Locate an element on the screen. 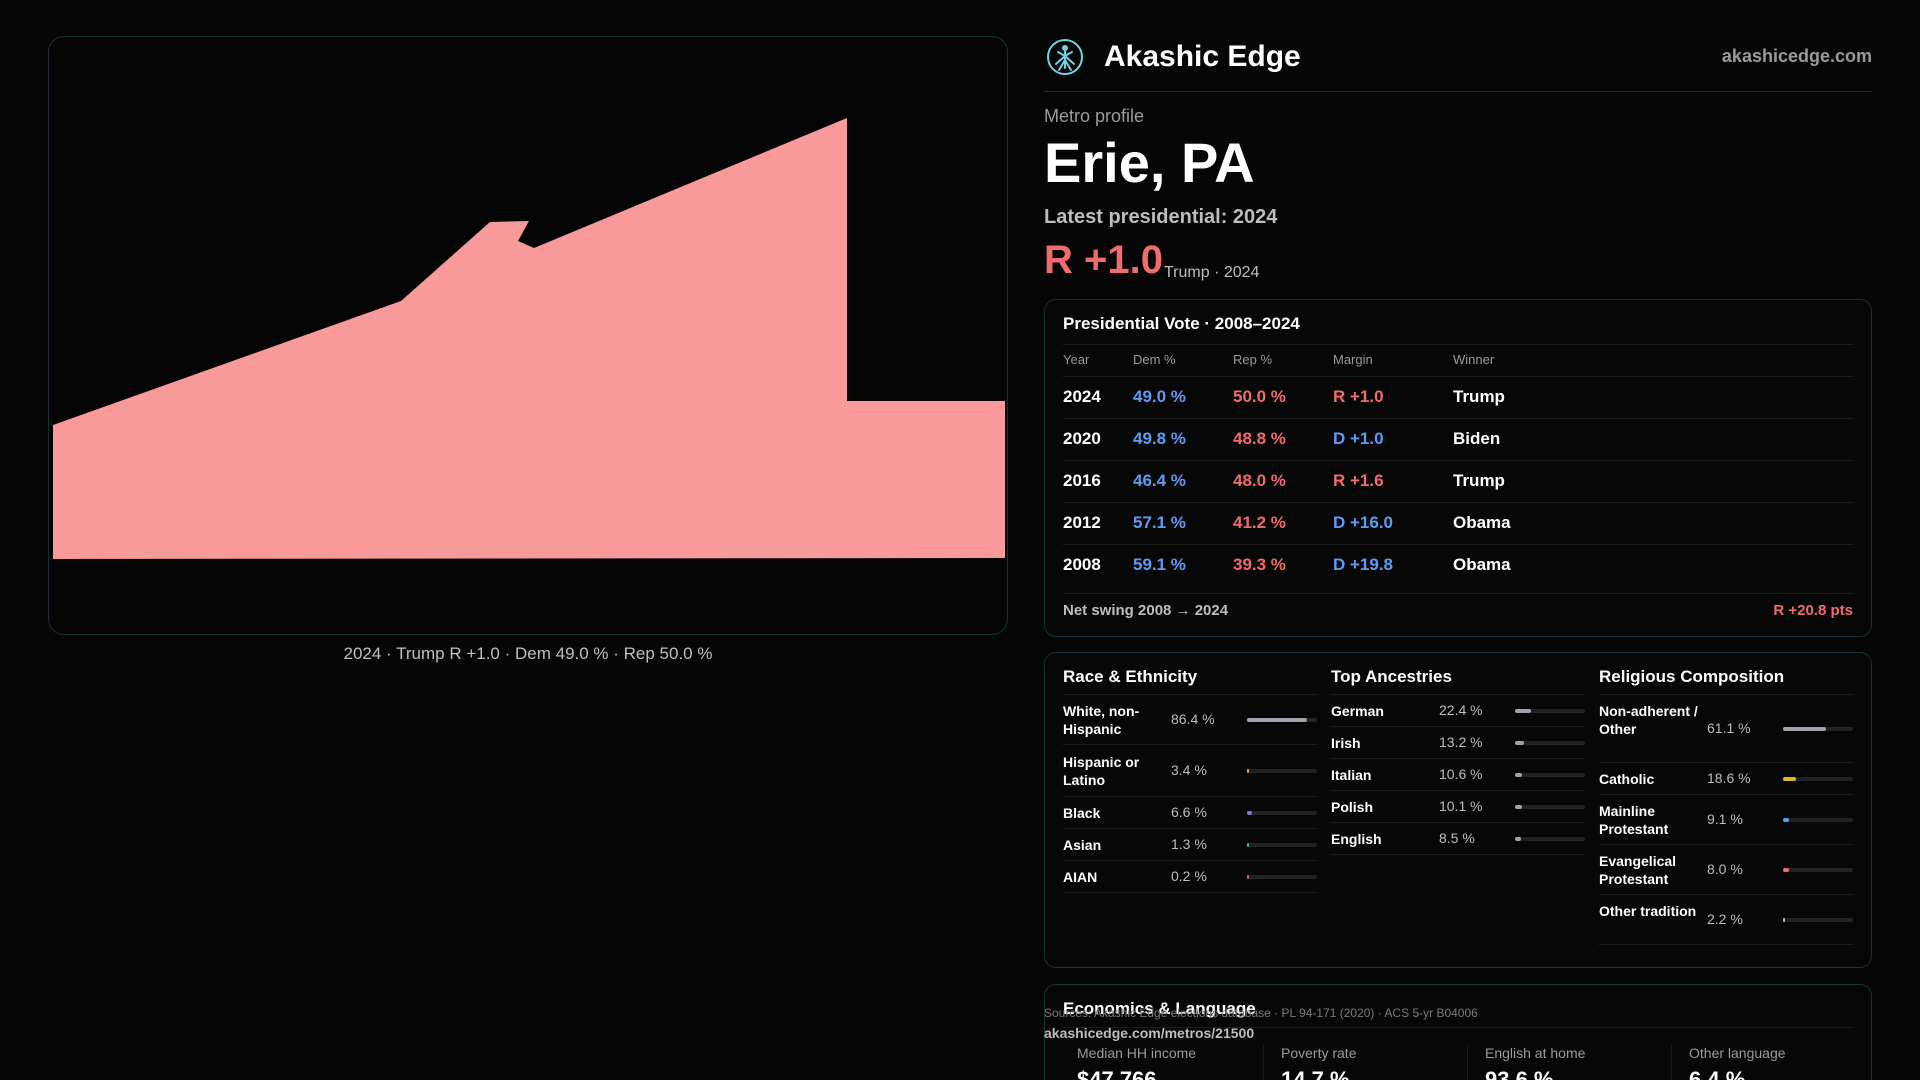  religion-label: Catholic is located at coordinates (1627, 779).